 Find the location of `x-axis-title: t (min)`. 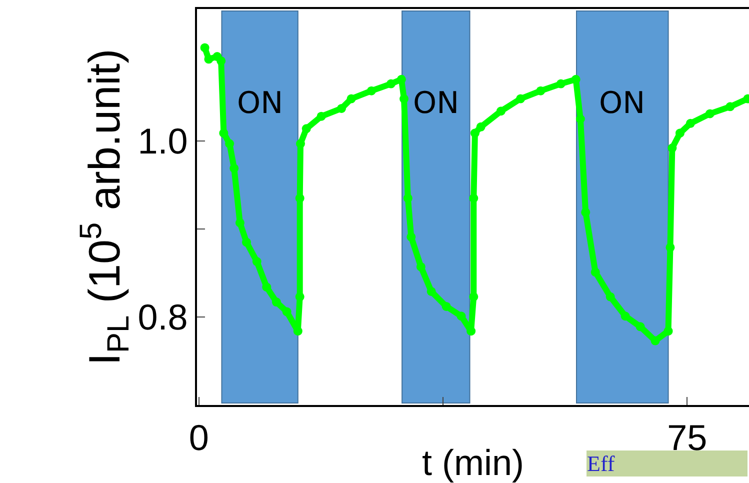

x-axis-title: t (min) is located at coordinates (473, 462).